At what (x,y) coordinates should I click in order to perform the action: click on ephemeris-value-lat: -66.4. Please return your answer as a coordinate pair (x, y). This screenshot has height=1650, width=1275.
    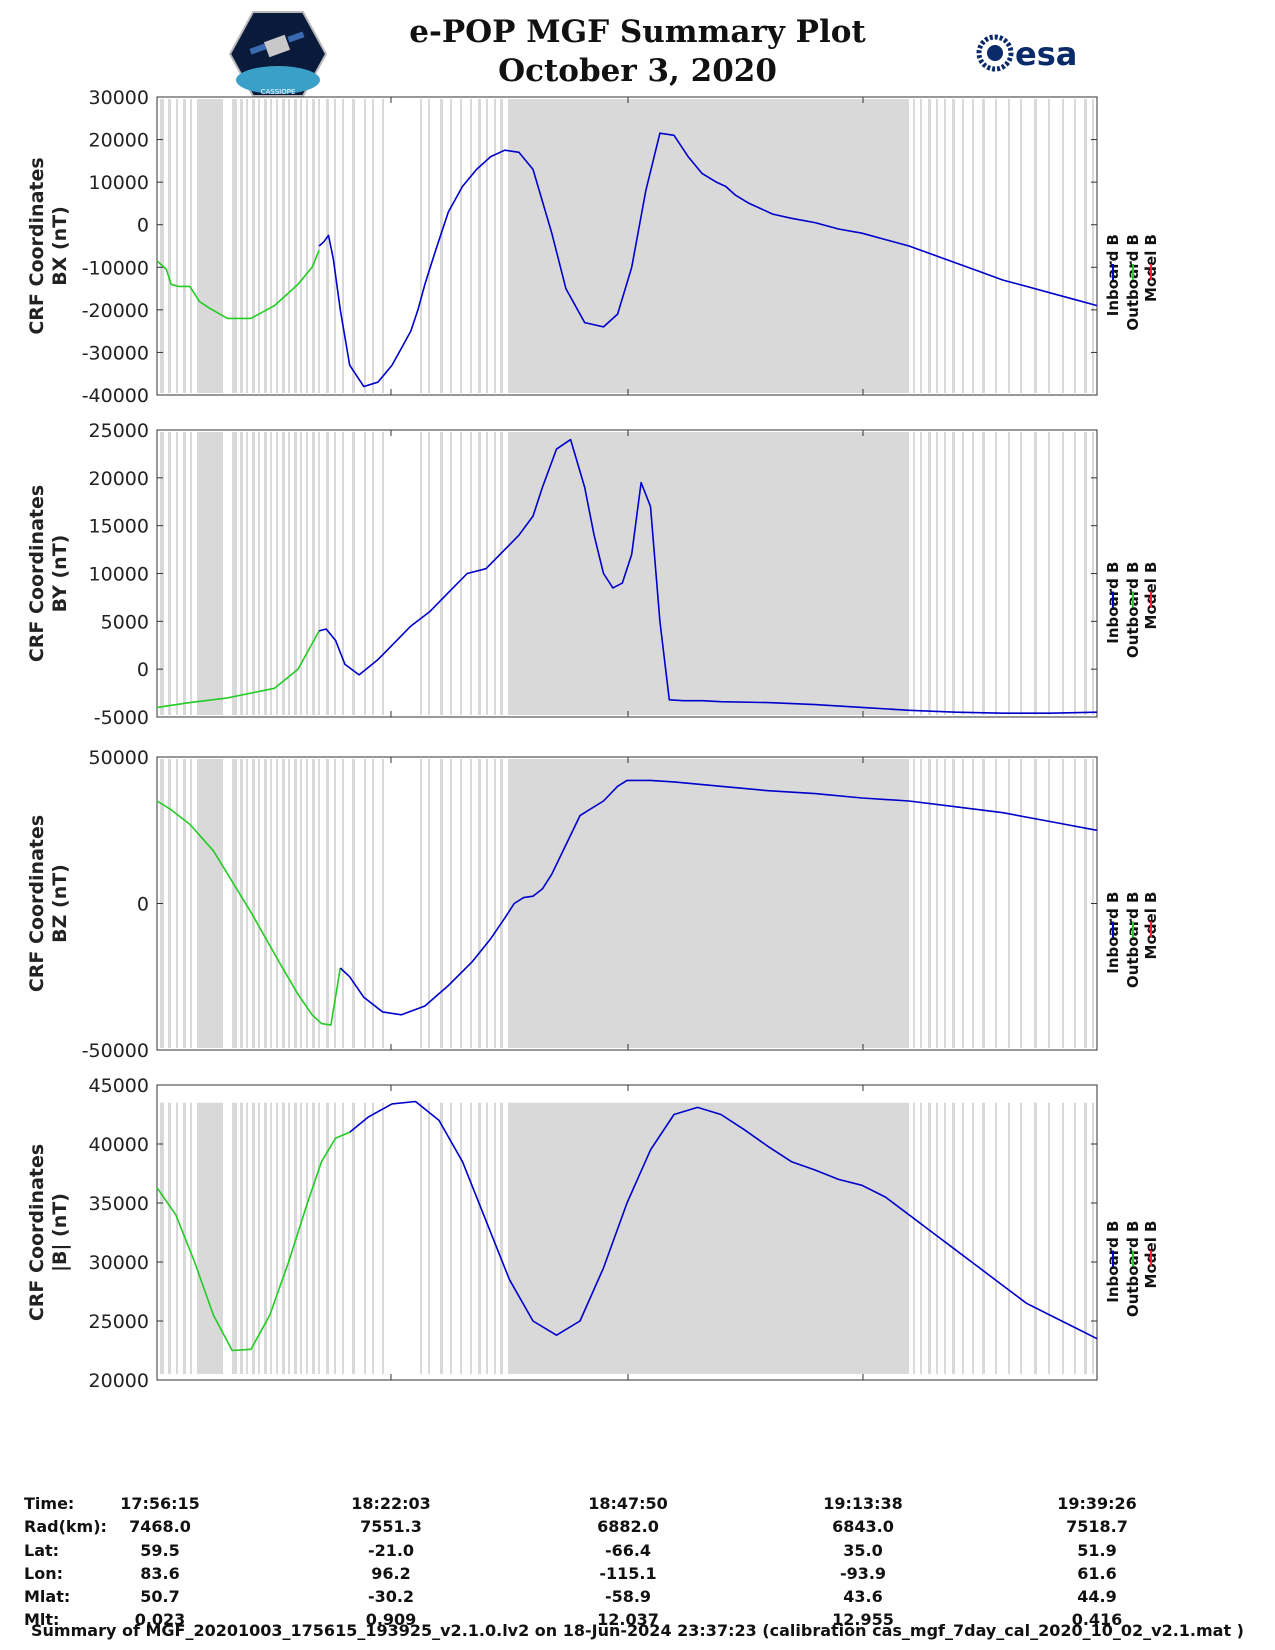
    Looking at the image, I should click on (628, 1550).